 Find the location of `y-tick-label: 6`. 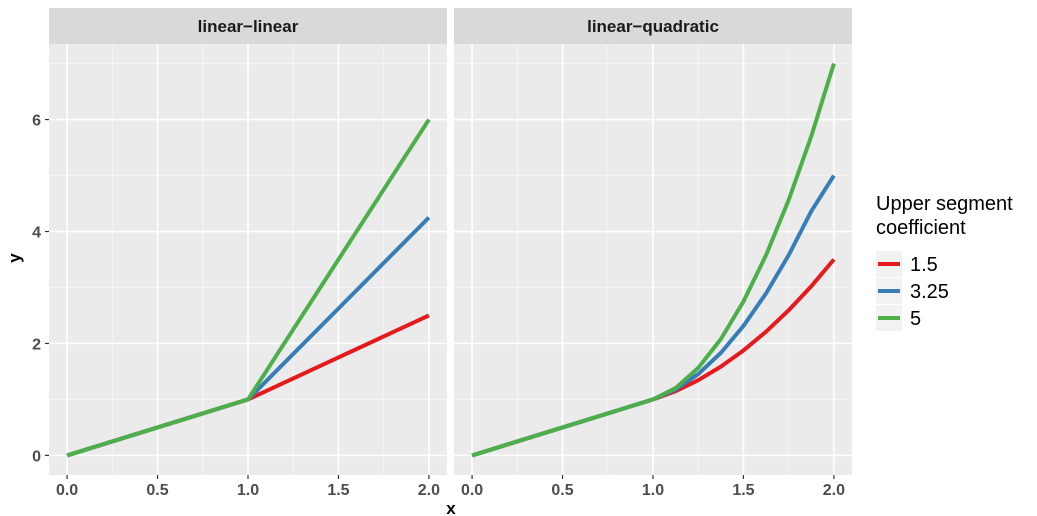

y-tick-label: 6 is located at coordinates (36, 121).